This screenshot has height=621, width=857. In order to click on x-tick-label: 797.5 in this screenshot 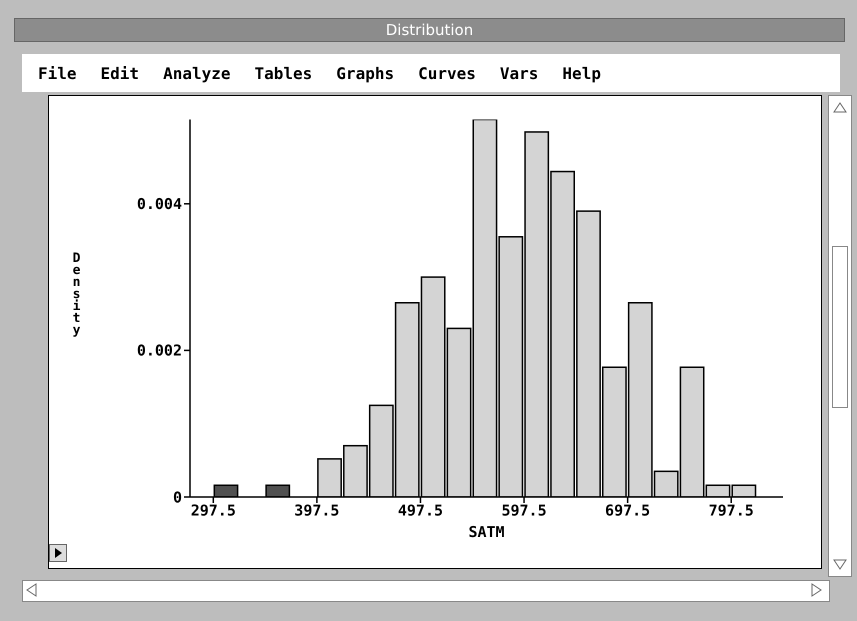, I will do `click(731, 511)`.